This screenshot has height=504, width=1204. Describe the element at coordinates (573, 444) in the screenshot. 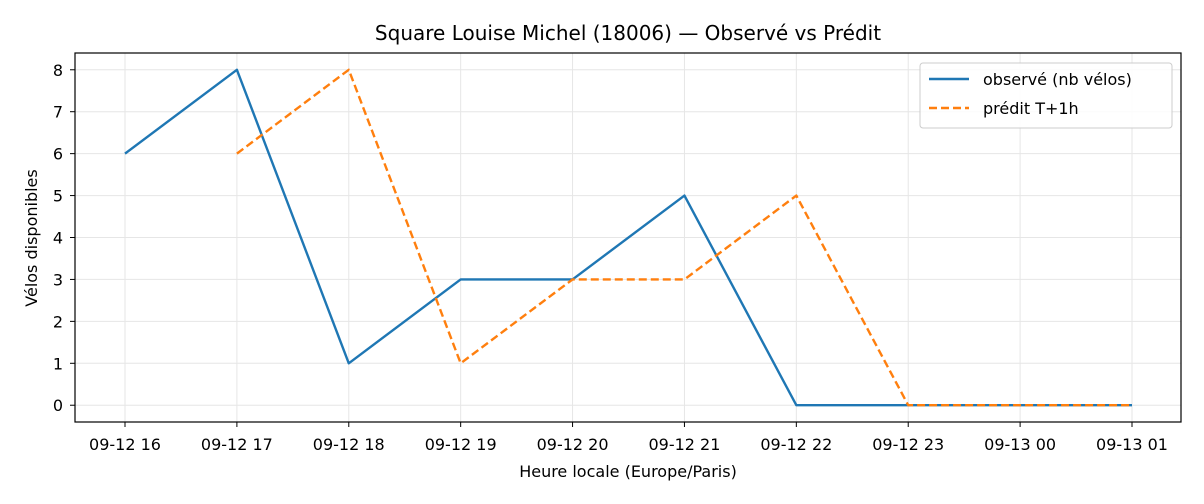

I see `x-tick-label: 09-12 20` at that location.